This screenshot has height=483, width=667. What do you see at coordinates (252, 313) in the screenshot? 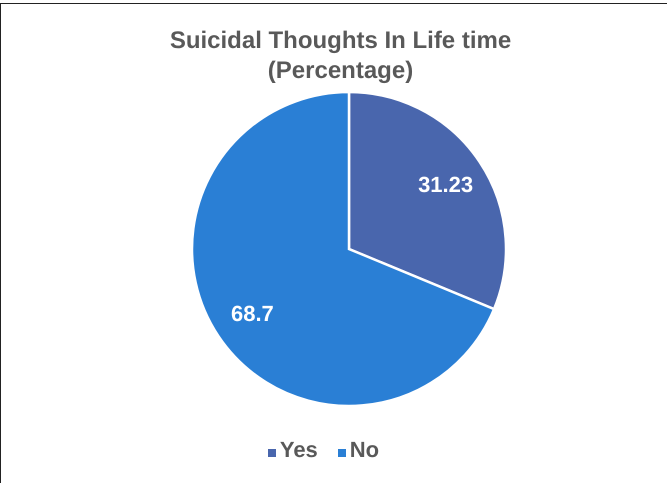
I see `data-label: 68.7` at bounding box center [252, 313].